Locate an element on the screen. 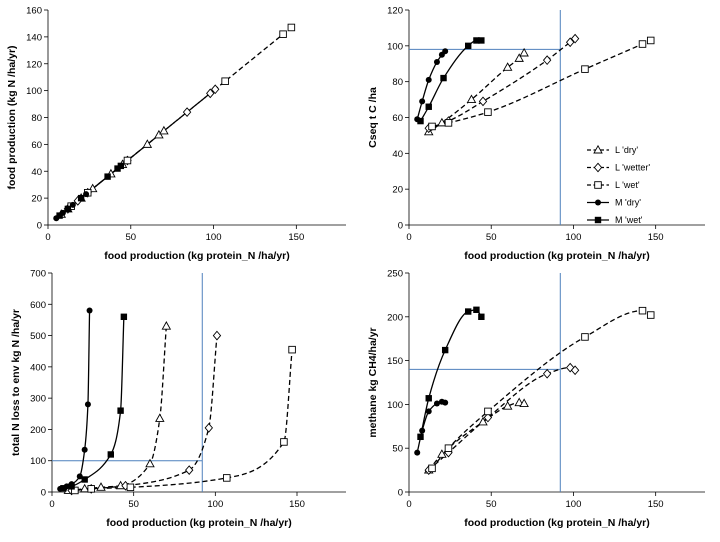 This screenshot has width=720, height=542. legend-label: L 'wet' is located at coordinates (627, 185).